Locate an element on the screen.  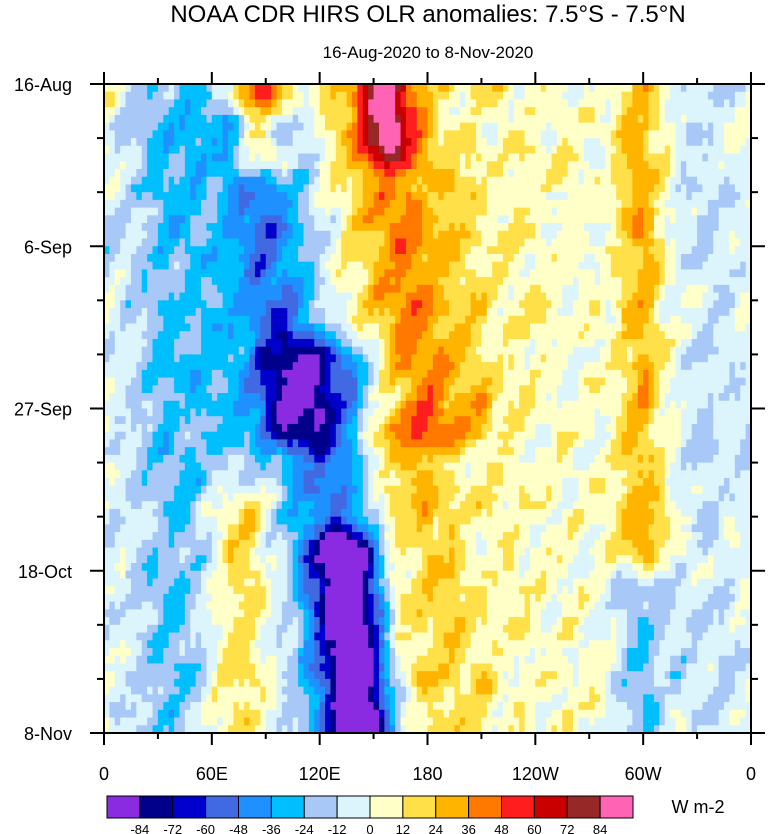
chart-subtitle: 16-Aug-2020 to 8-Nov-2020 is located at coordinates (428, 52).